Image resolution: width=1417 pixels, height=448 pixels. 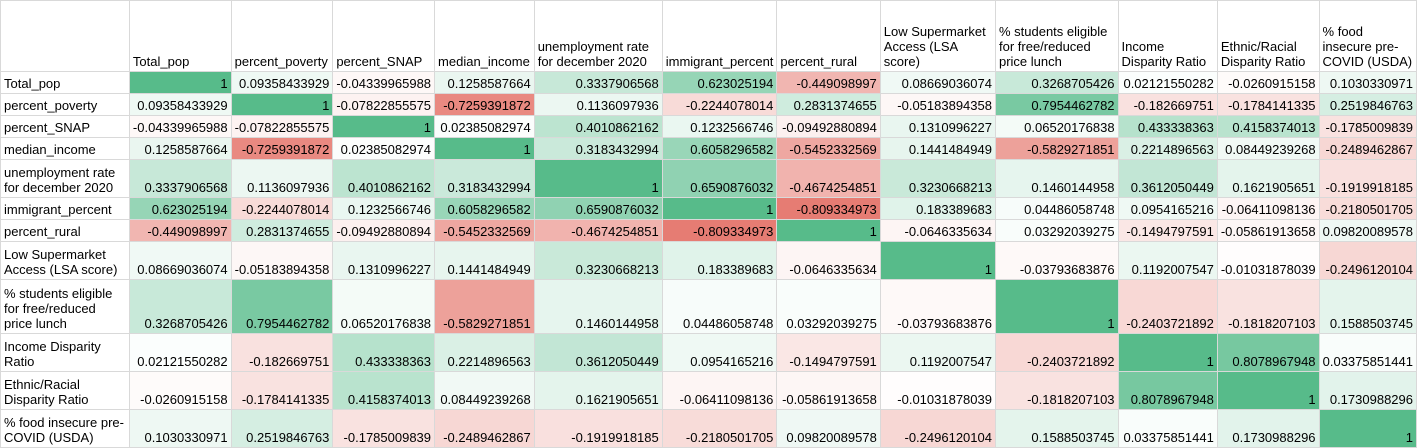 What do you see at coordinates (828, 306) in the screenshot?
I see `data-cell: 0.03292039275` at bounding box center [828, 306].